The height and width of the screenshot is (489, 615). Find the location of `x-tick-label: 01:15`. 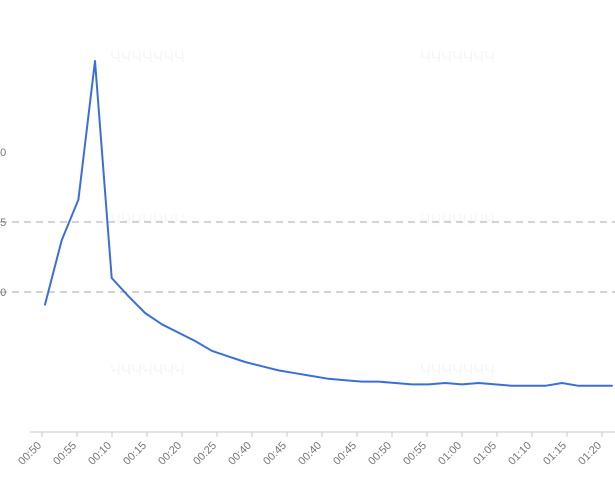

x-tick-label: 01:15 is located at coordinates (555, 454).